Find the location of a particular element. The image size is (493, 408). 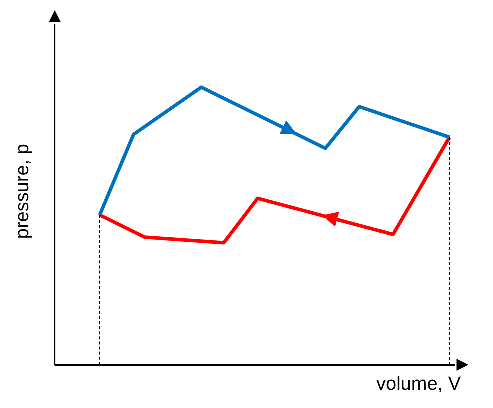

x-axis-title: volume, V is located at coordinates (419, 384).